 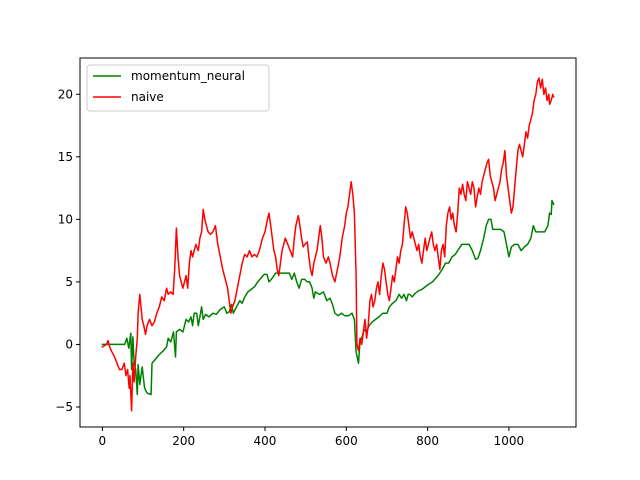 What do you see at coordinates (427, 441) in the screenshot?
I see `x-tick-label: 800` at bounding box center [427, 441].